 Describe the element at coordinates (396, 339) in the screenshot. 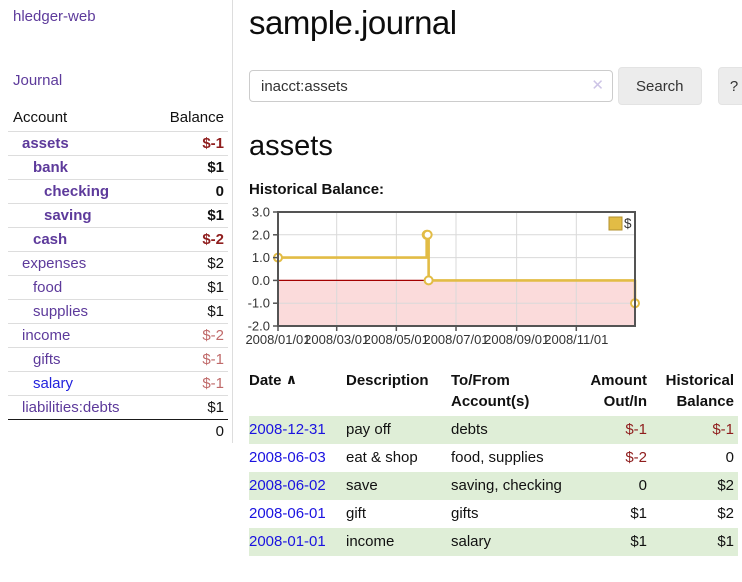

I see `x-tick-label: 2008/05/01` at that location.